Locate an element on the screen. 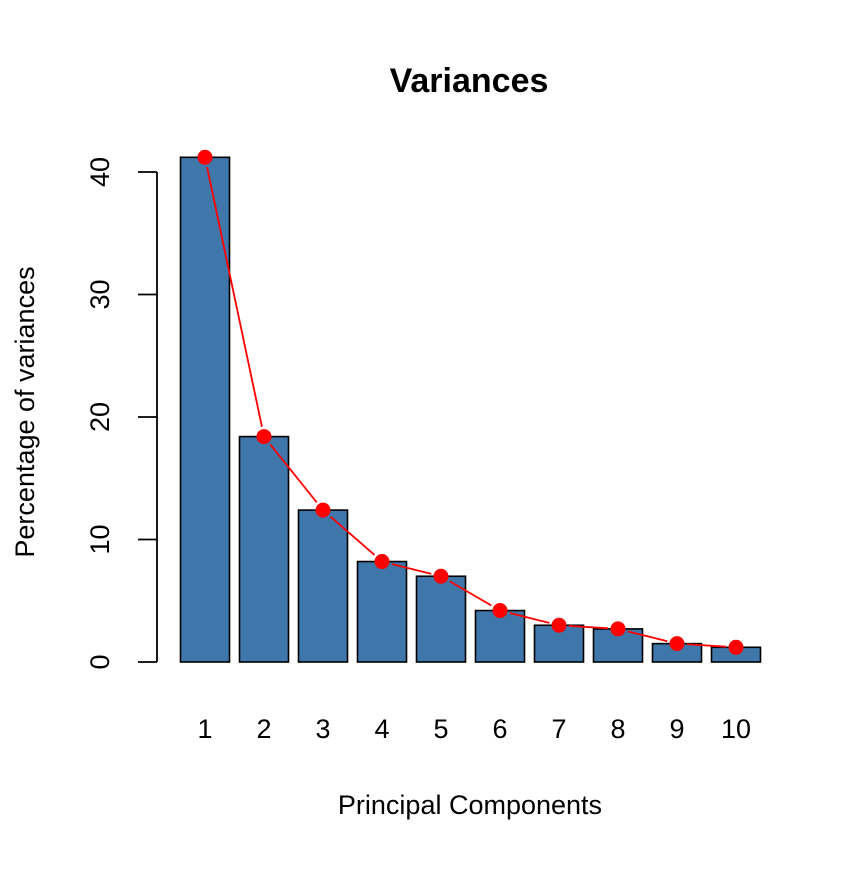 The height and width of the screenshot is (869, 864). x-tick-label-10: 10 is located at coordinates (736, 729).